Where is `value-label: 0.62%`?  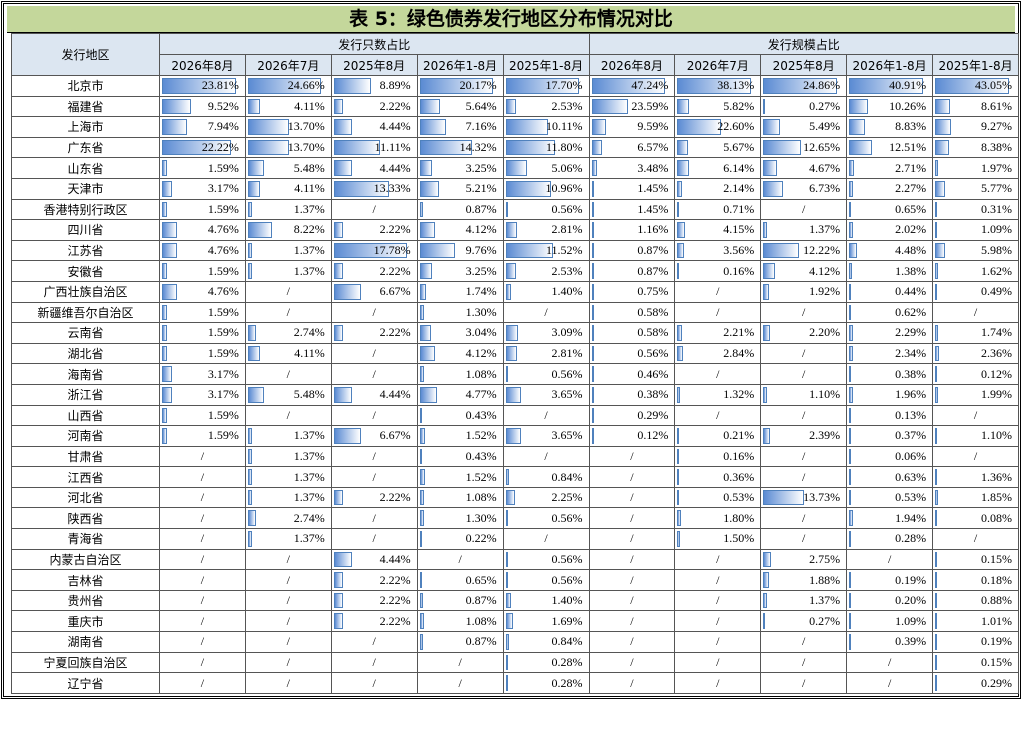 value-label: 0.62% is located at coordinates (911, 311).